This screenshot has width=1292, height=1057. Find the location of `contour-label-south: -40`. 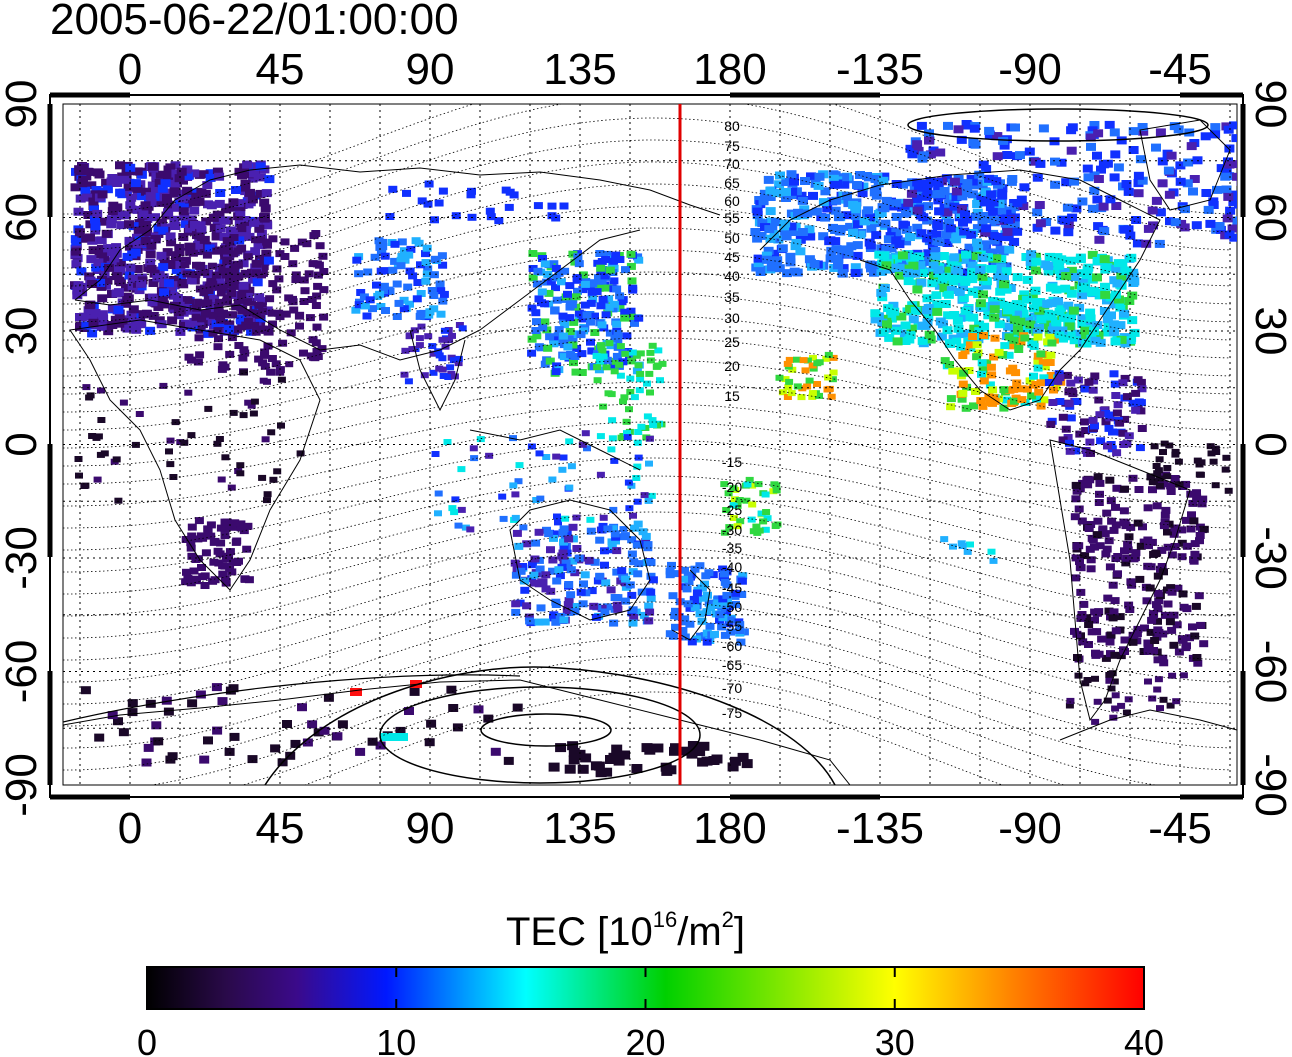

contour-label-south: -40 is located at coordinates (732, 567).